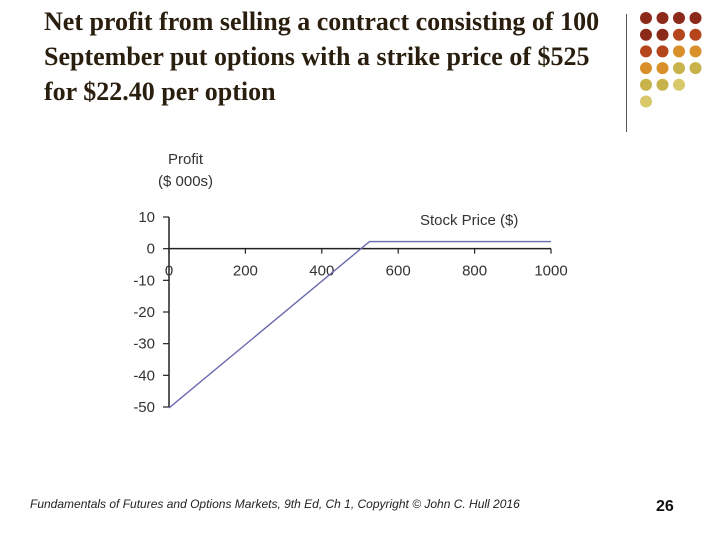 The image size is (720, 540). Describe the element at coordinates (146, 217) in the screenshot. I see `y-tick-label: 10` at that location.